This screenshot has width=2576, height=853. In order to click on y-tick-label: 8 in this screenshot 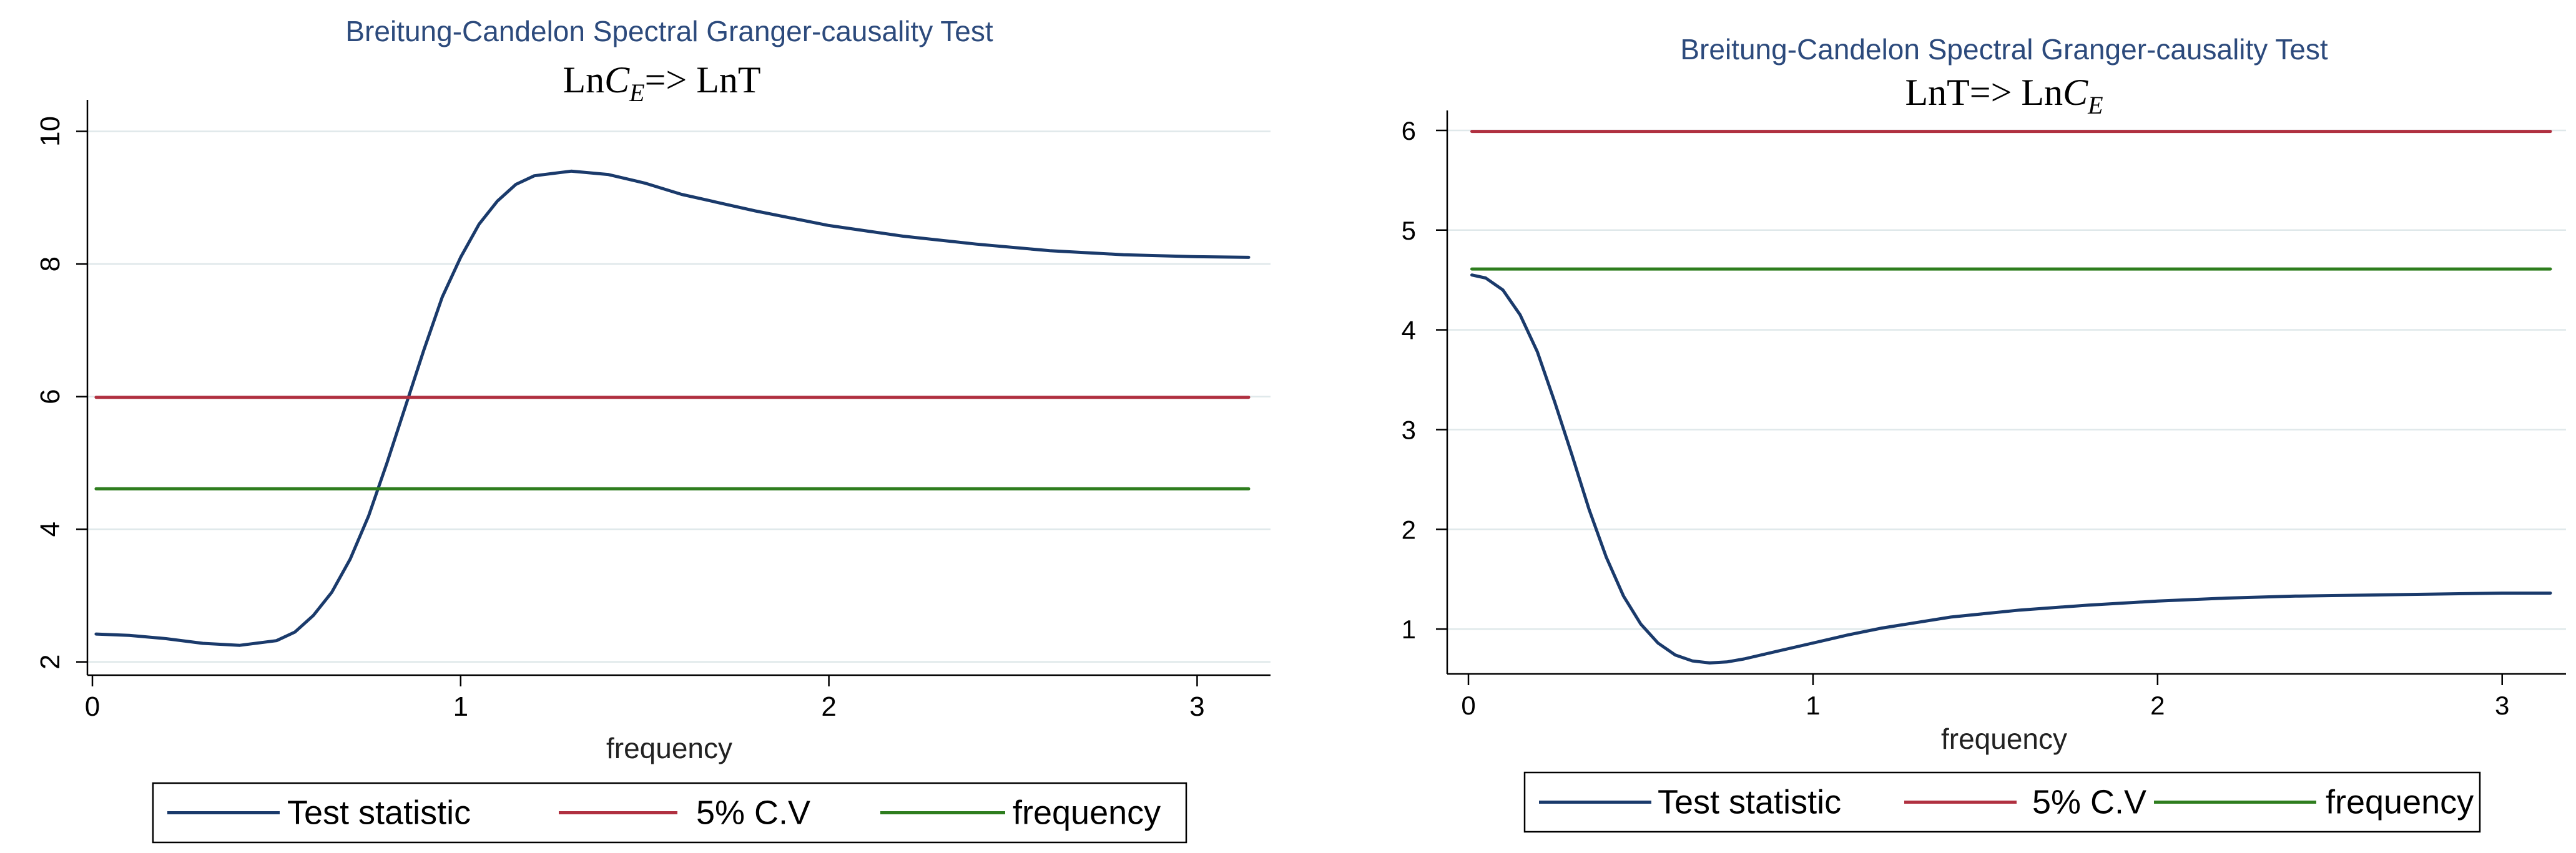, I will do `click(50, 263)`.